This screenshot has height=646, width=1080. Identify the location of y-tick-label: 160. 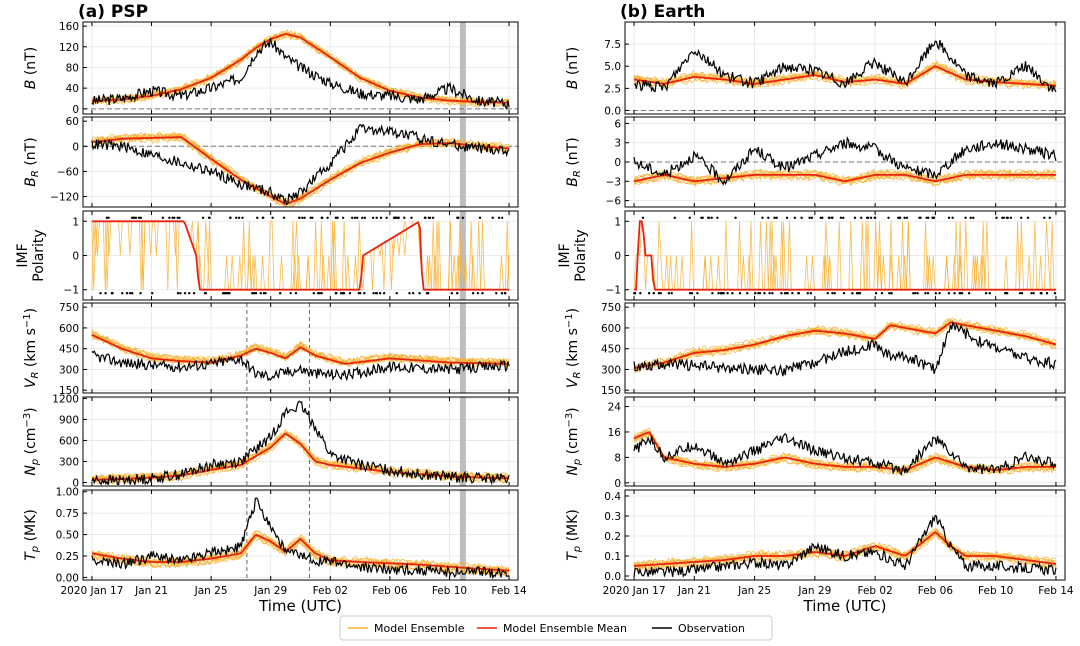
(69, 27).